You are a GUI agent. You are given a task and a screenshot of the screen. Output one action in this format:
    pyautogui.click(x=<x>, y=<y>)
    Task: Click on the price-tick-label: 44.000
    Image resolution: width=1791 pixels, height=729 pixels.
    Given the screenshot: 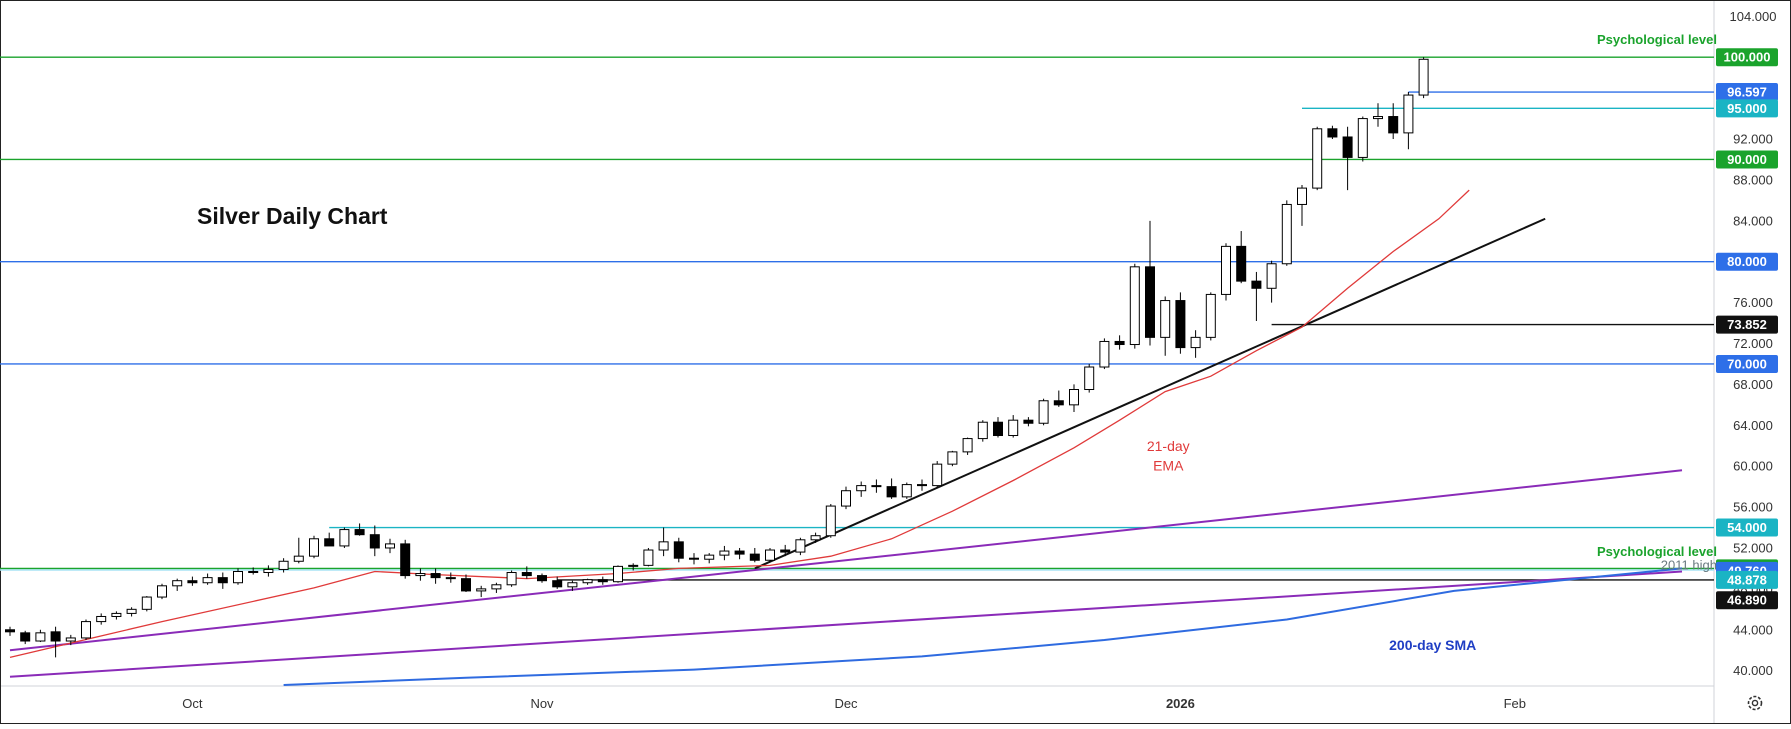 What is the action you would take?
    pyautogui.click(x=1753, y=629)
    